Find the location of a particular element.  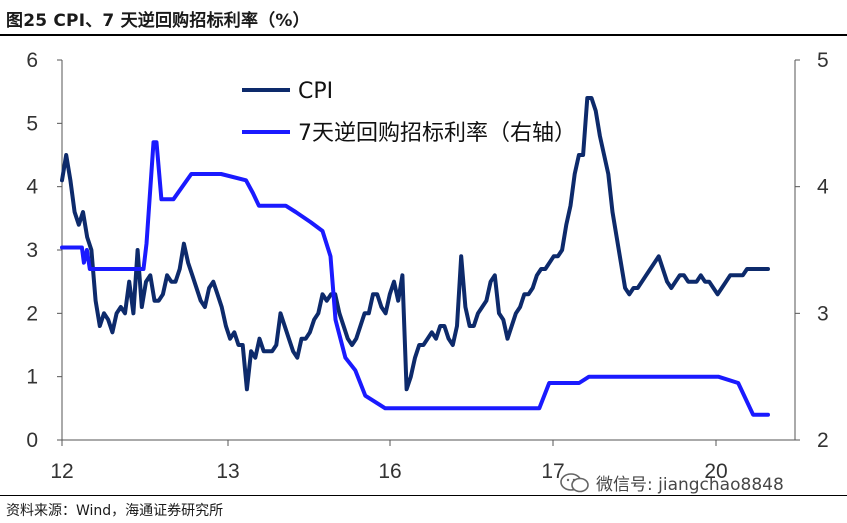

x-tick-label: 12 is located at coordinates (61, 471).